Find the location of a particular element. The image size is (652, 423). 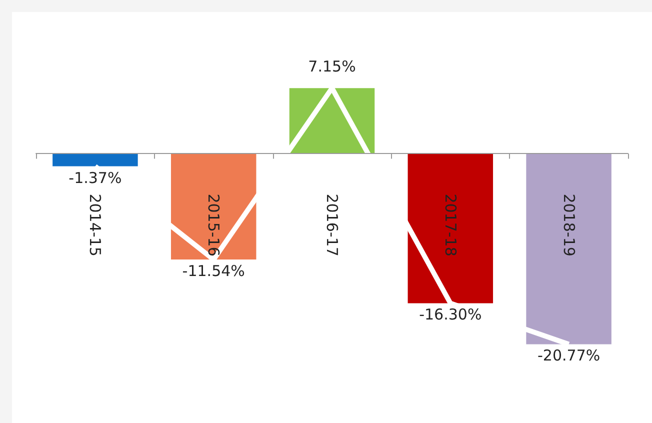

x-tick-label: 2017-18 is located at coordinates (450, 225).